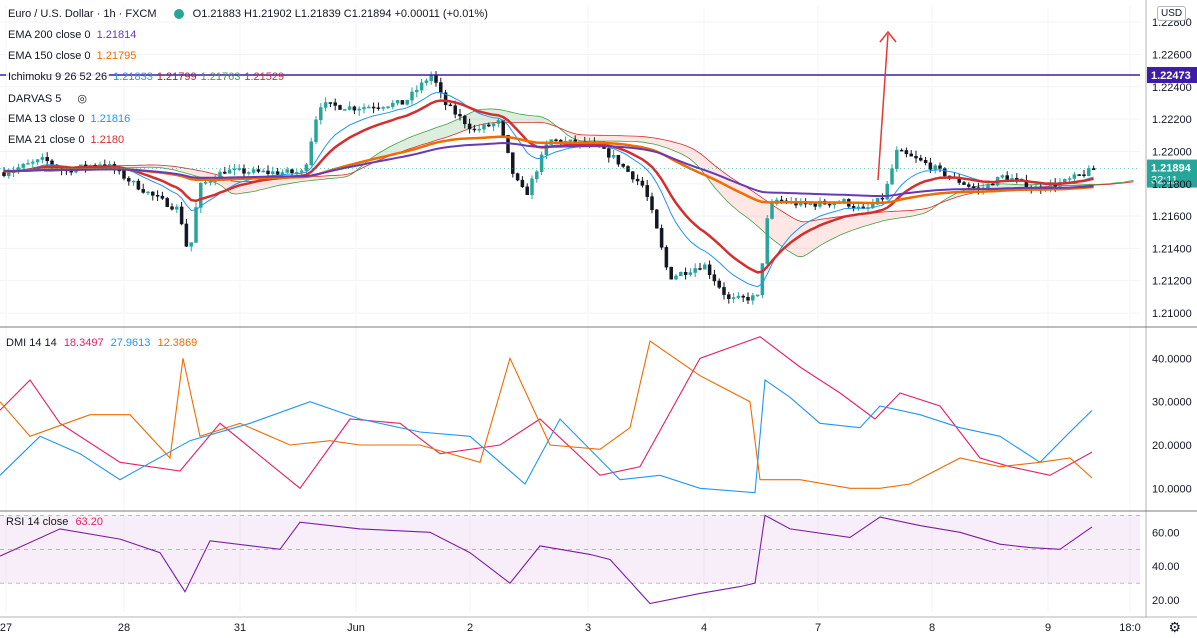 The height and width of the screenshot is (638, 1197). Describe the element at coordinates (177, 343) in the screenshot. I see `dmi-value-3: 12.3869` at that location.